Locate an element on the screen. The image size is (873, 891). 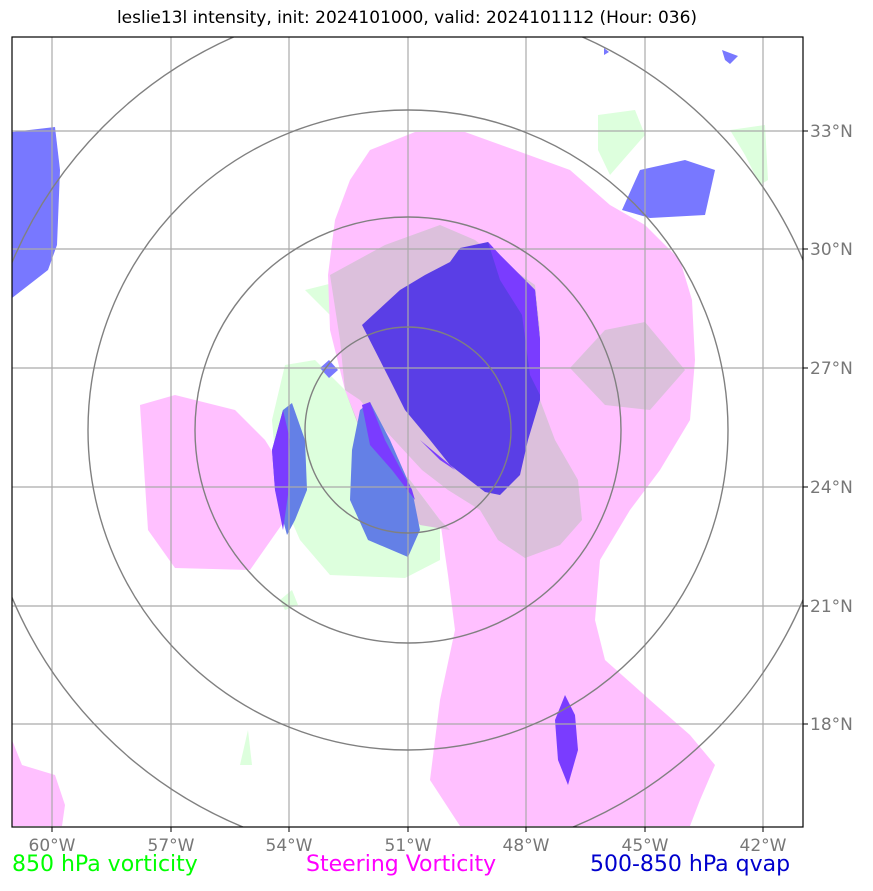
legend-steering-vorticity: Steering Vorticity is located at coordinates (401, 864).